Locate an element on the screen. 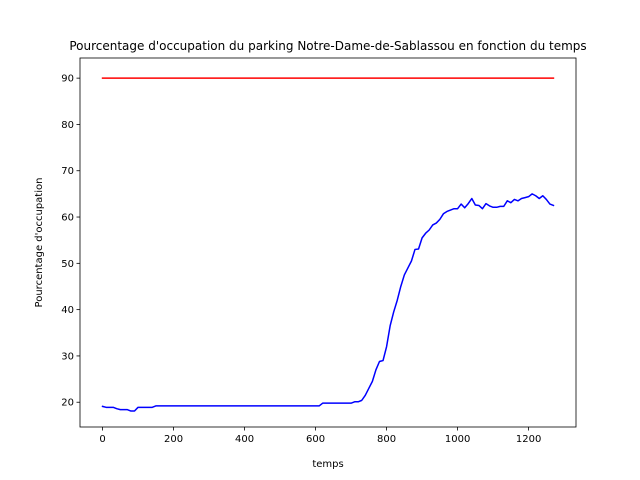  y-tick-label: 90 is located at coordinates (67, 79).